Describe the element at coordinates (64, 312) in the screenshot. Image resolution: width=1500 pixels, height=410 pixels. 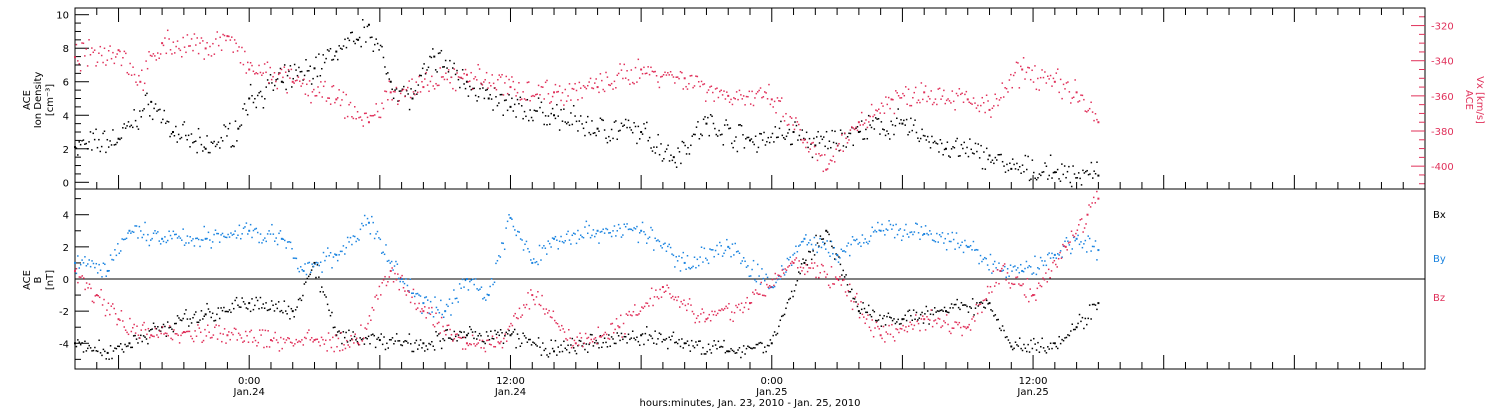
I see `b-tick-label-3: -2` at that location.